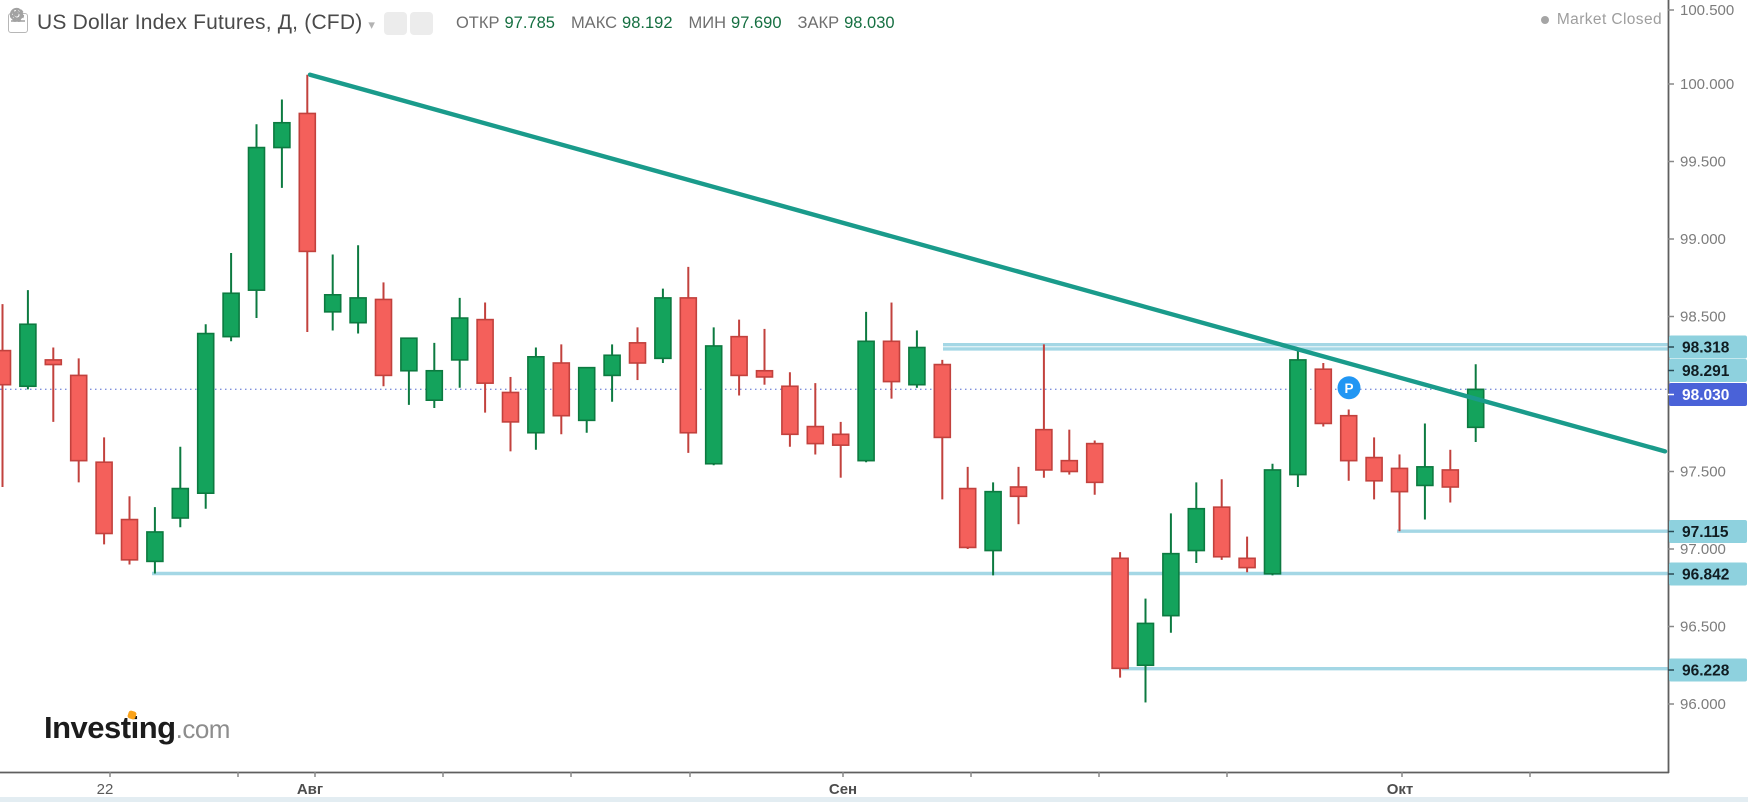 This screenshot has height=802, width=1748. I want to click on investing-logo: Investing.com, so click(137, 728).